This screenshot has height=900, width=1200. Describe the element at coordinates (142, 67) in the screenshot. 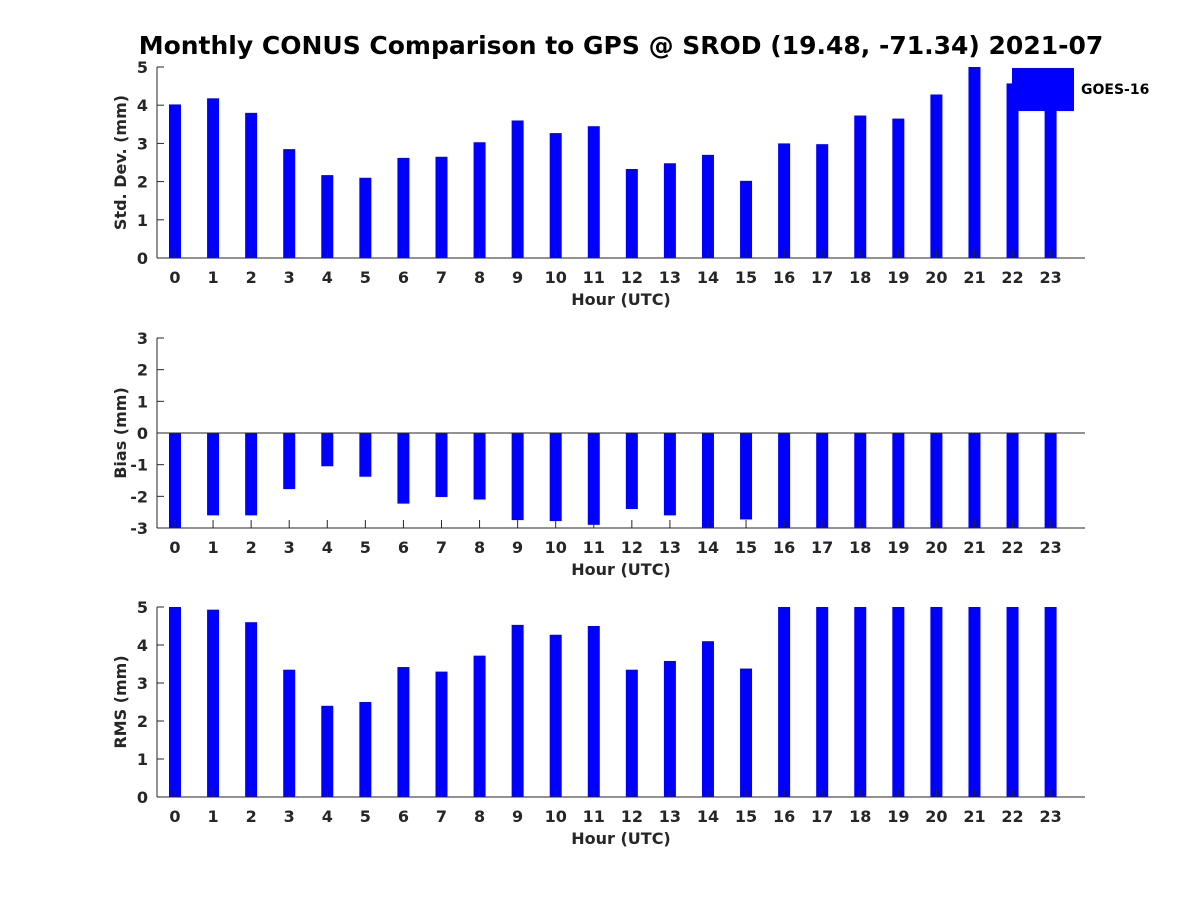

I see `y-tick-label: 5` at that location.